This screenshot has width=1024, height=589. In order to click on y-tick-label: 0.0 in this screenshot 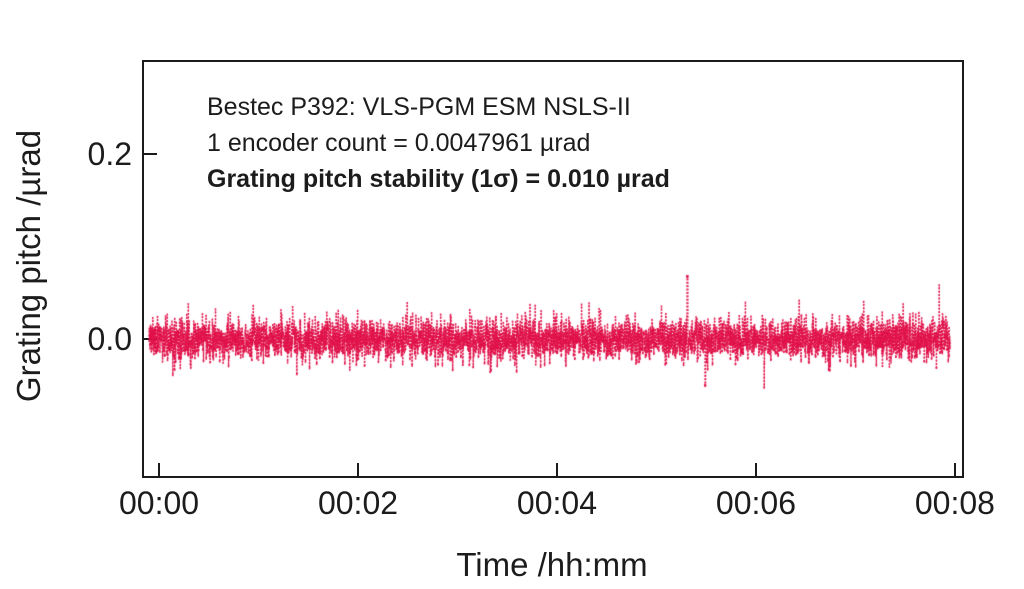, I will do `click(109, 339)`.